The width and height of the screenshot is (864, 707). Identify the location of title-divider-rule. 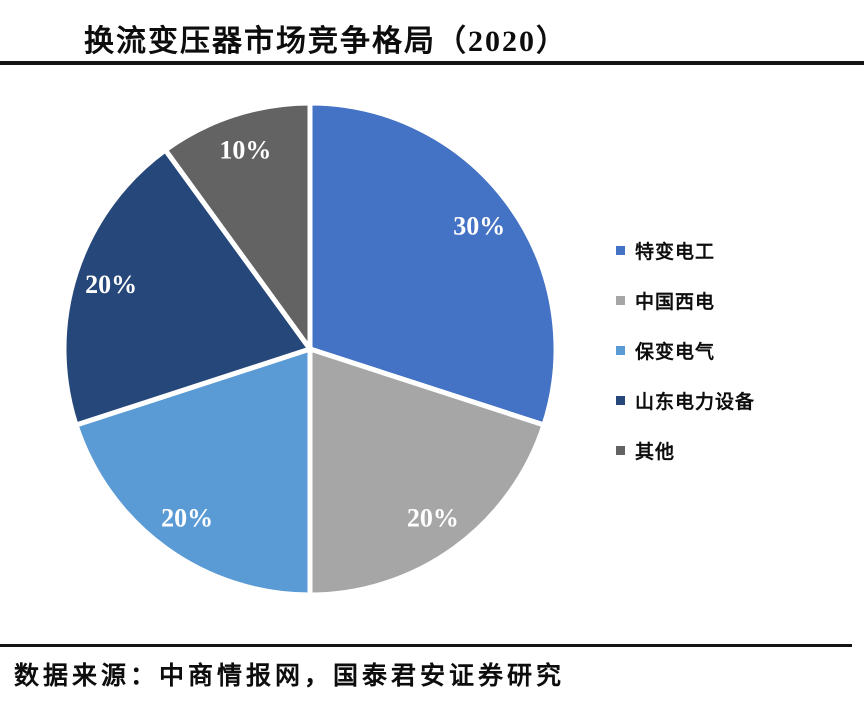
(432, 63).